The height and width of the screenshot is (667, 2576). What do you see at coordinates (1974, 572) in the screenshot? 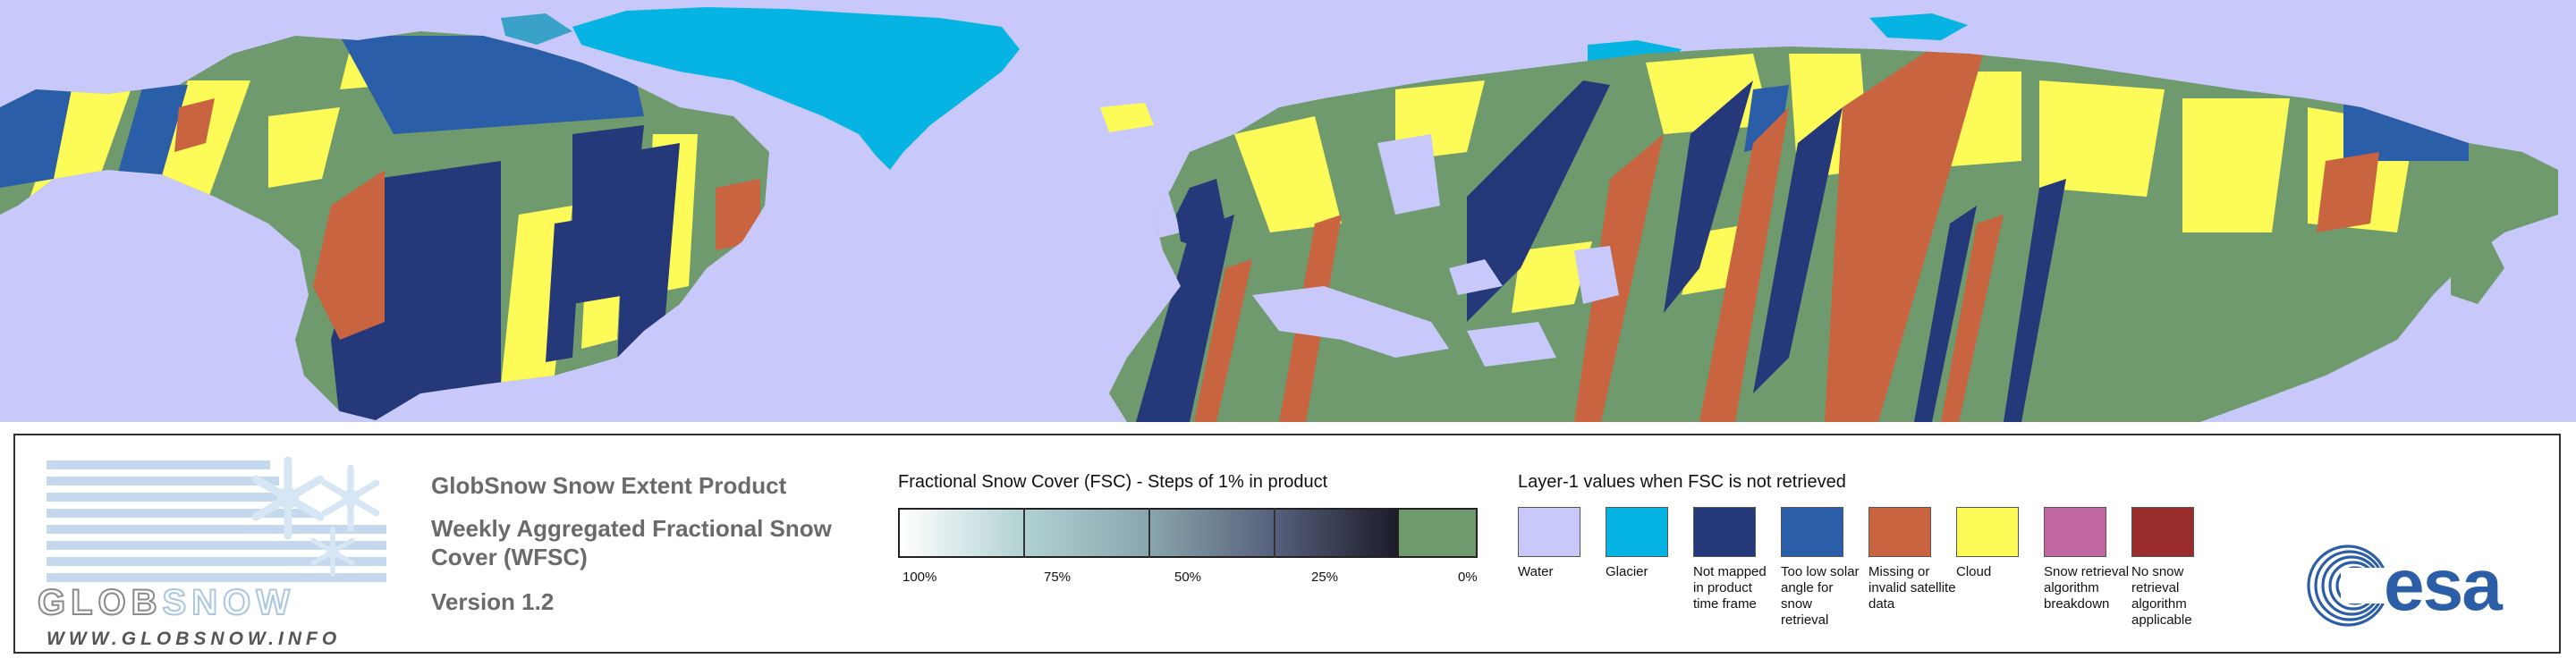
I see `label-cloud: Cloud` at bounding box center [1974, 572].